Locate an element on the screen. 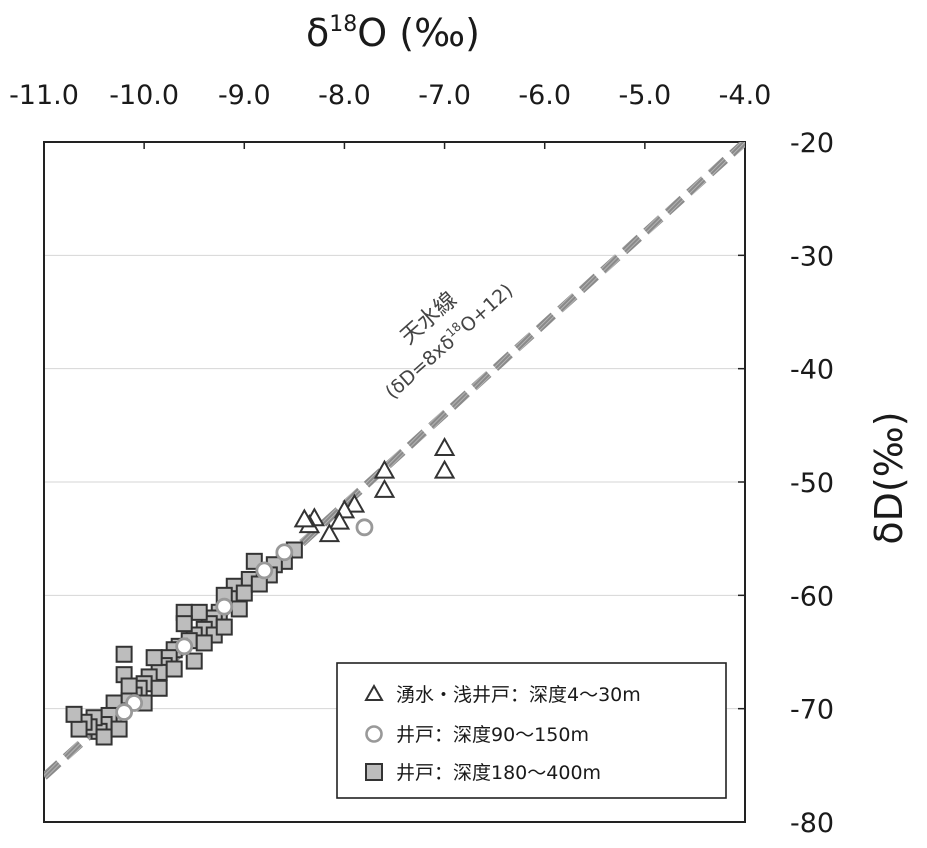 The width and height of the screenshot is (927, 848). legend-label-circle: 井戸：深度90～150m is located at coordinates (492, 735).